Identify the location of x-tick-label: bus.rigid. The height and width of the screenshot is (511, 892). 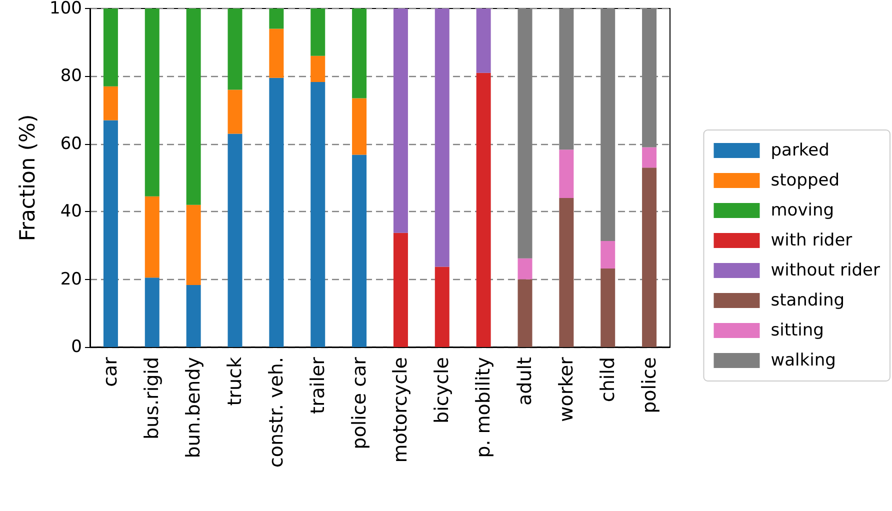
(152, 398).